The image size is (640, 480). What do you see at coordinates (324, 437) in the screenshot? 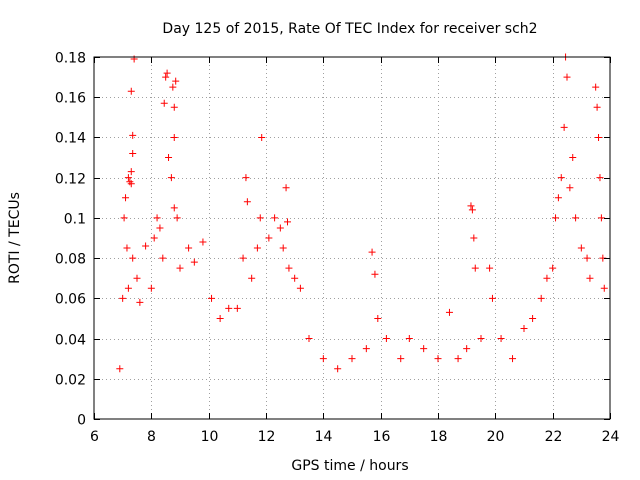
I see `x-tick-label: 14` at bounding box center [324, 437].